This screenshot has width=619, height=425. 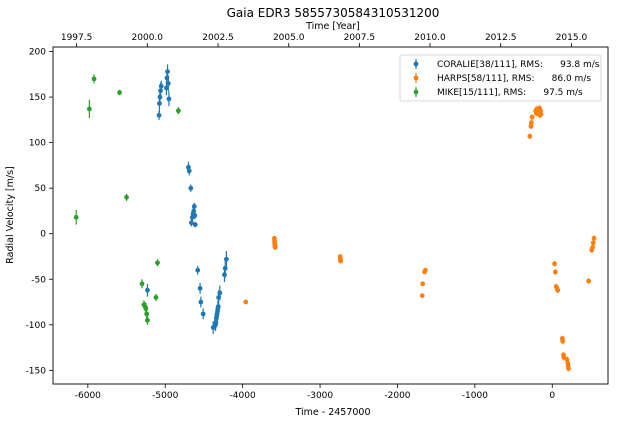 What do you see at coordinates (39, 212) in the screenshot?
I see `y-axis: -150 -100 -50 0 50 100 150 200` at bounding box center [39, 212].